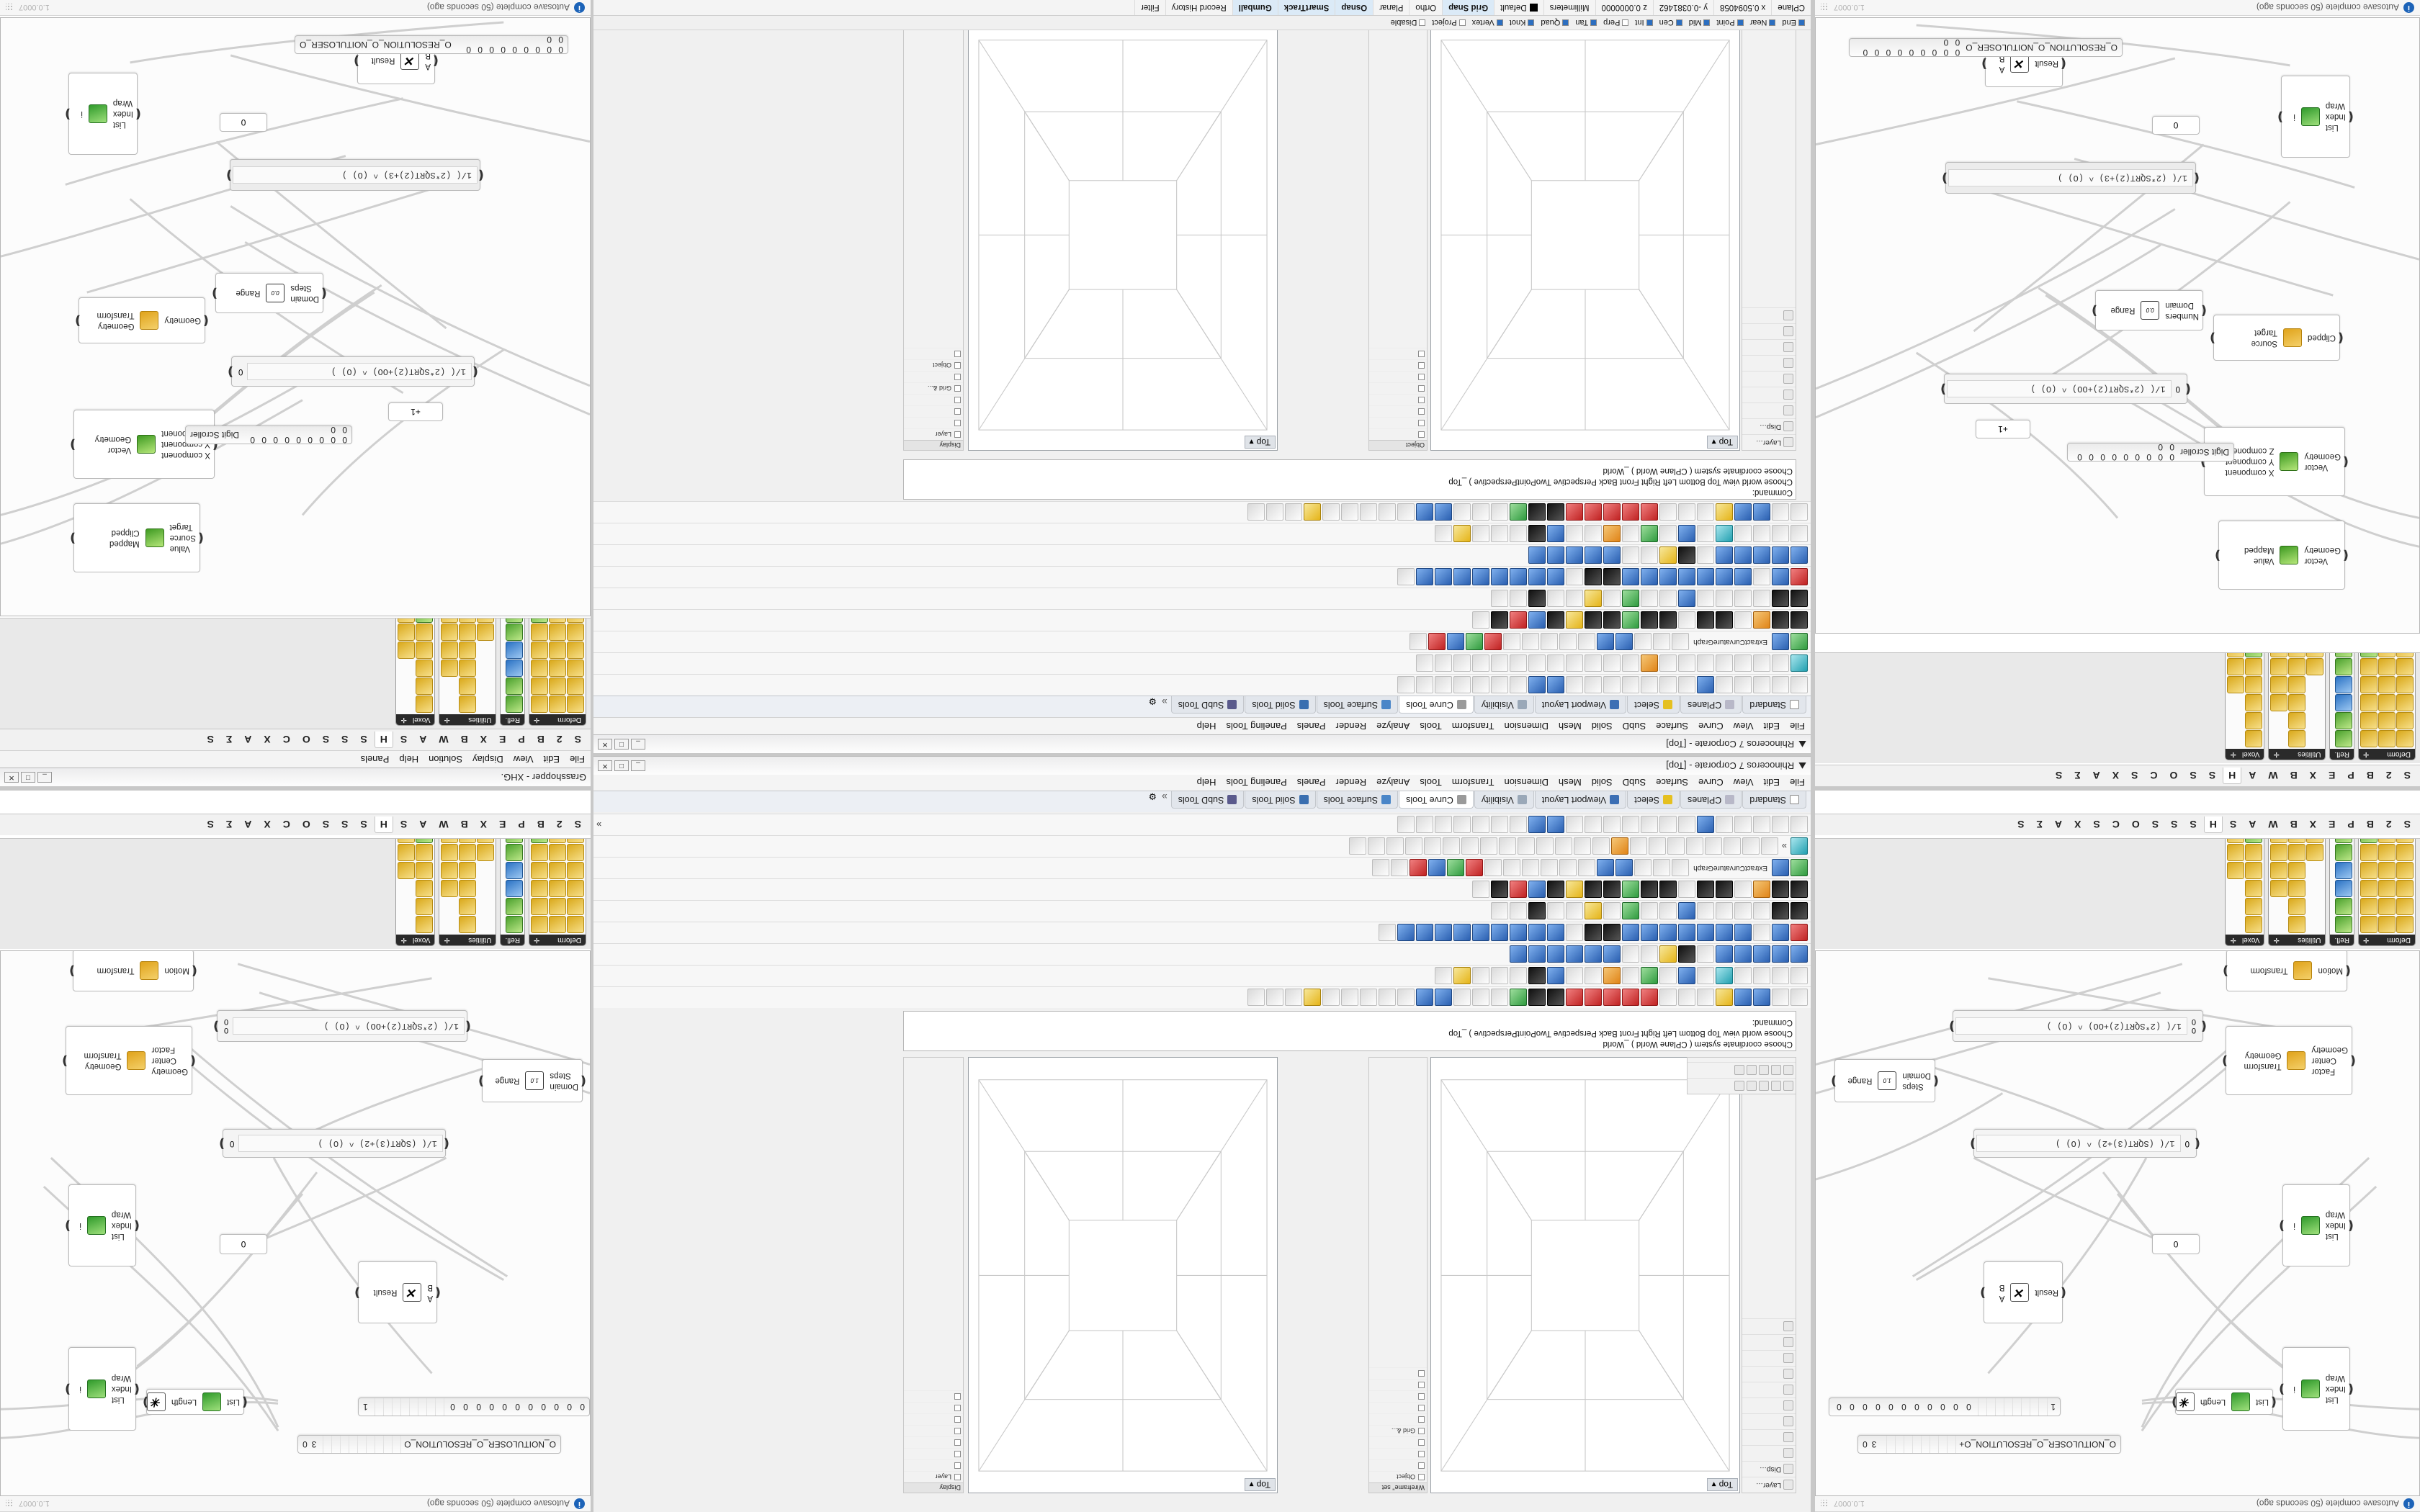 The image size is (2420, 1512). Describe the element at coordinates (2332, 825) in the screenshot. I see `gh-tab-4: E` at that location.